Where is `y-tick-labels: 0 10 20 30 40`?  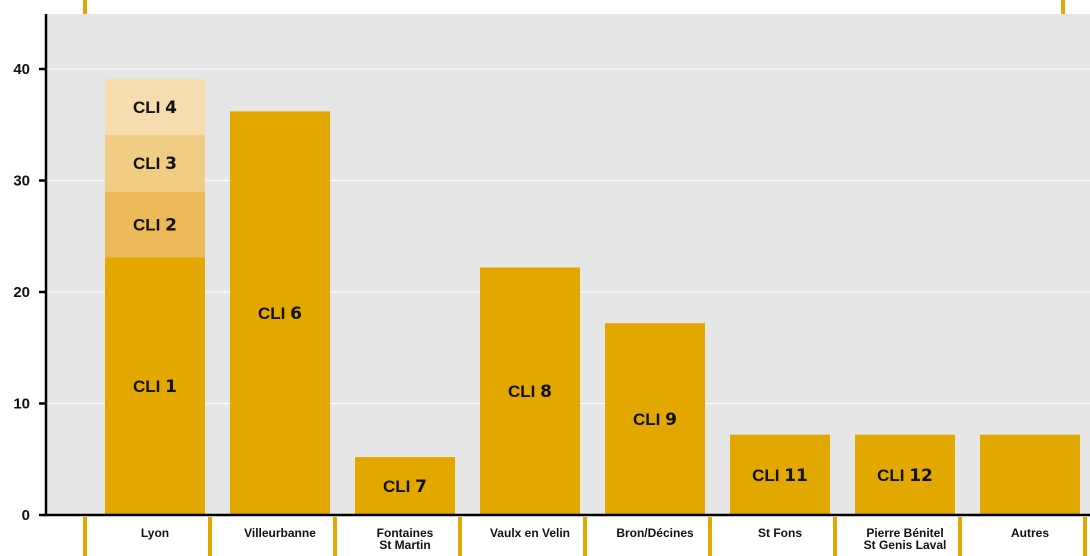
y-tick-labels: 0 10 20 30 40 is located at coordinates (29, 292).